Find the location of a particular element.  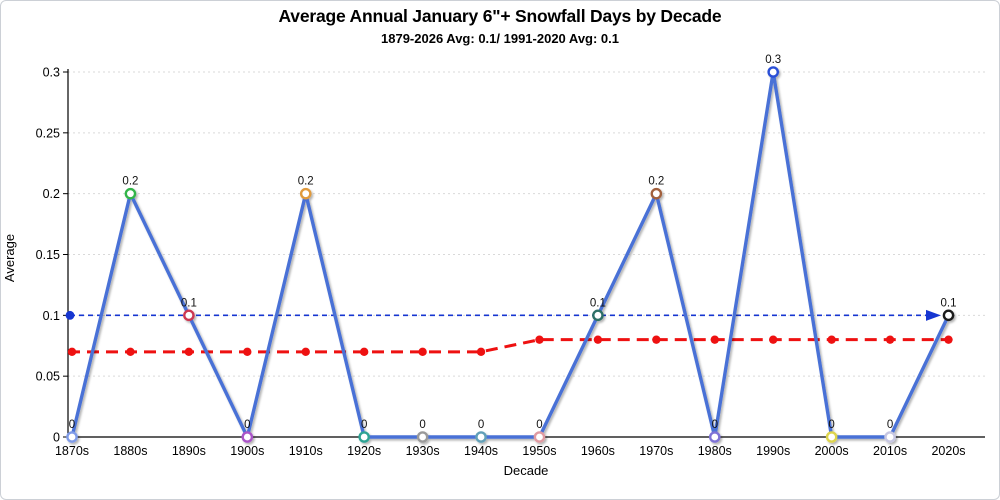

reference-arrowhead-icon is located at coordinates (933, 315).